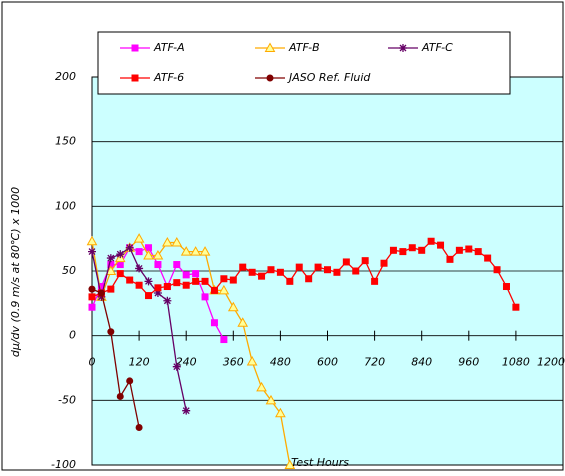  Describe the element at coordinates (168, 77) in the screenshot. I see `legend-label: ATF-6` at that location.